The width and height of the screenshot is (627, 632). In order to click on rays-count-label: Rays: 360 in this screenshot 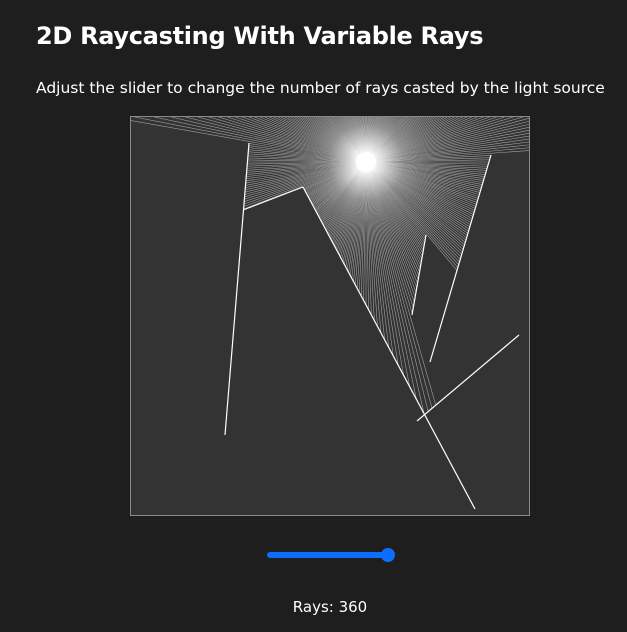, I will do `click(330, 607)`.